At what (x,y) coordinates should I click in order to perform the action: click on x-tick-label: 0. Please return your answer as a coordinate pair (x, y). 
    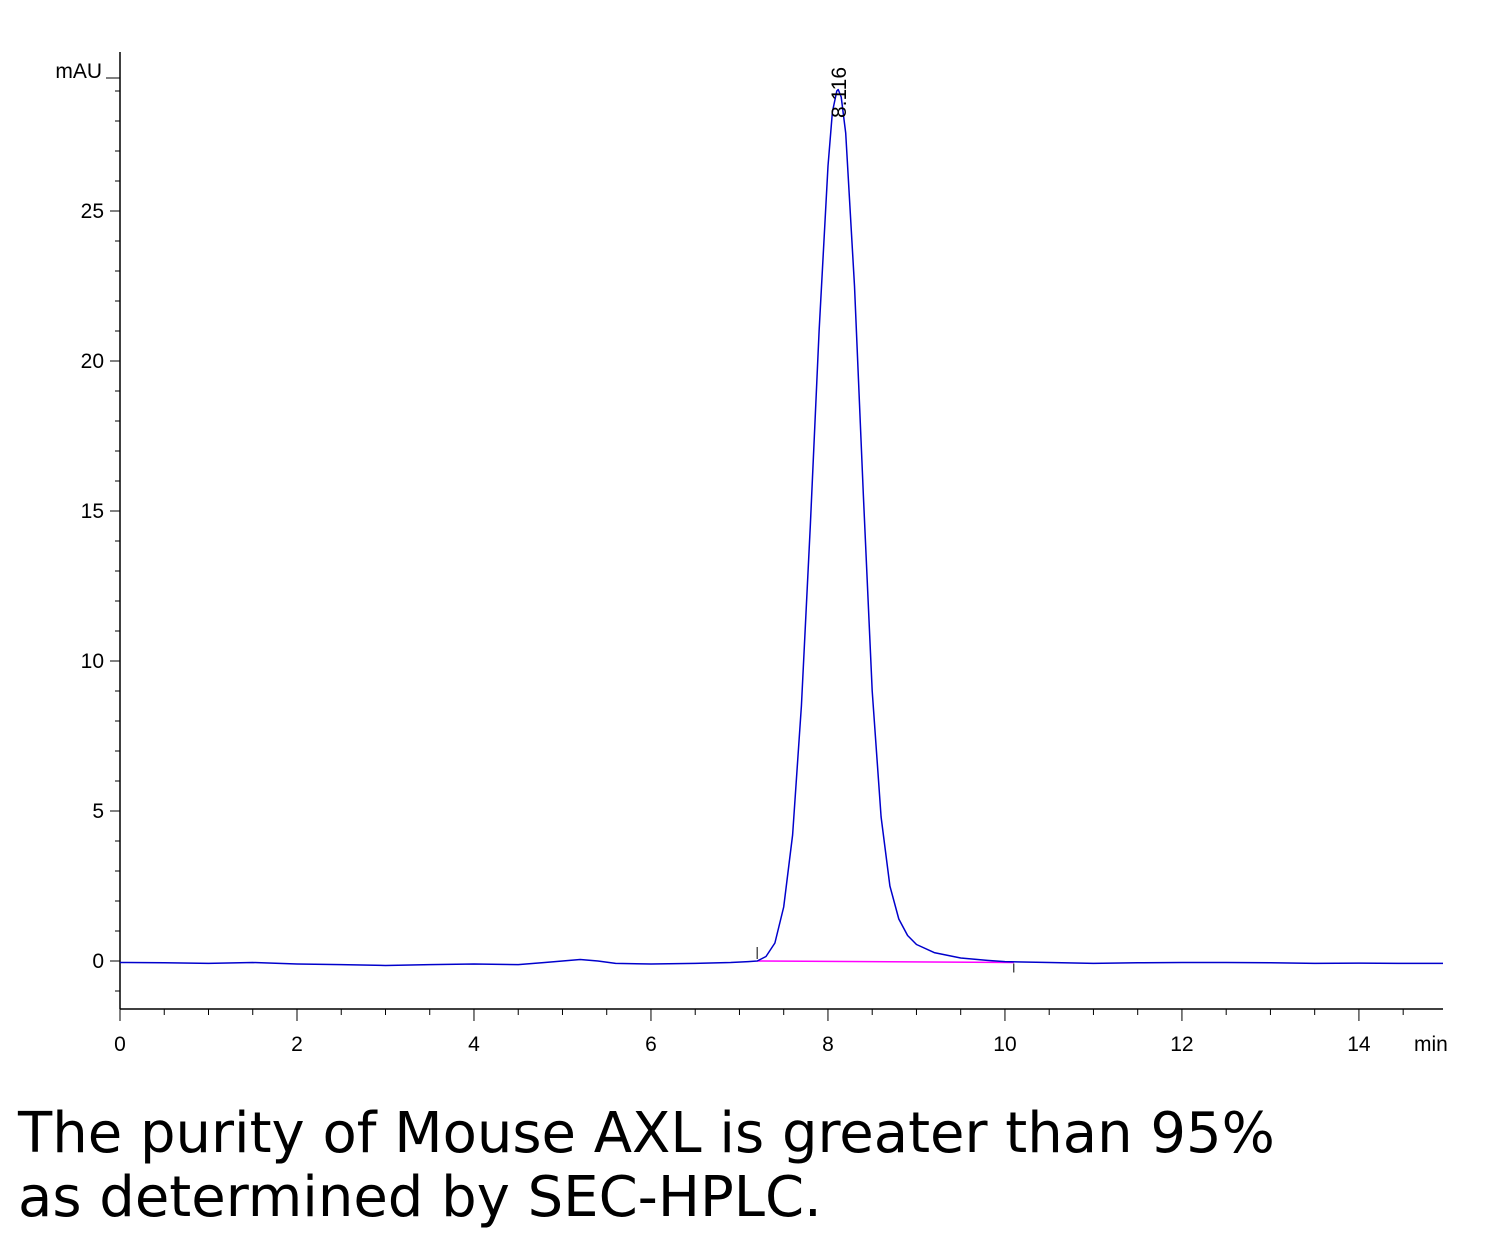
    Looking at the image, I should click on (120, 1044).